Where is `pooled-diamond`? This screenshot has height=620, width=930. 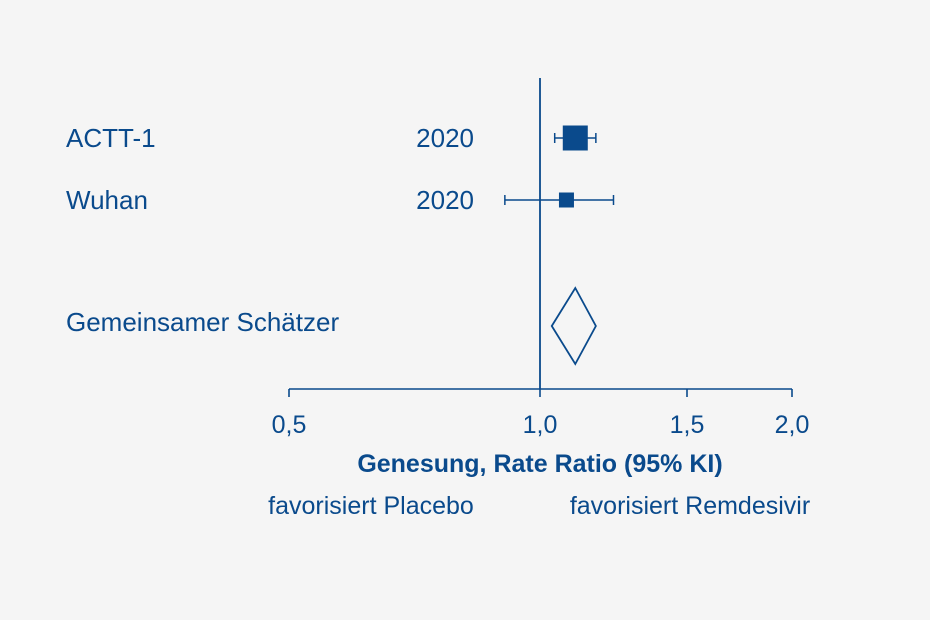 pooled-diamond is located at coordinates (573, 326).